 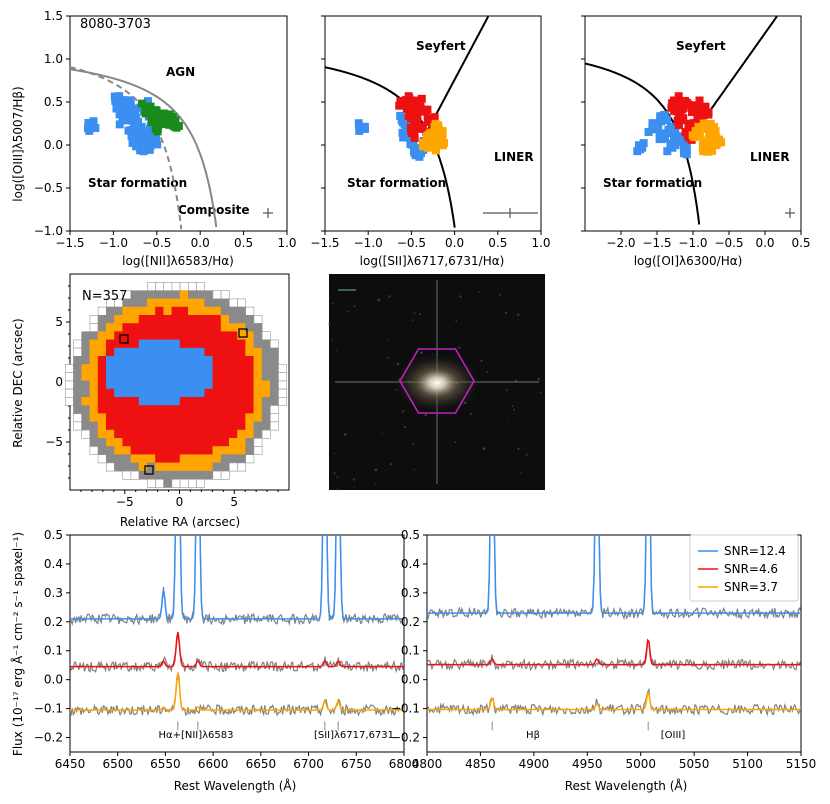 I want to click on x-tick-label: 4950, so click(x=587, y=764).